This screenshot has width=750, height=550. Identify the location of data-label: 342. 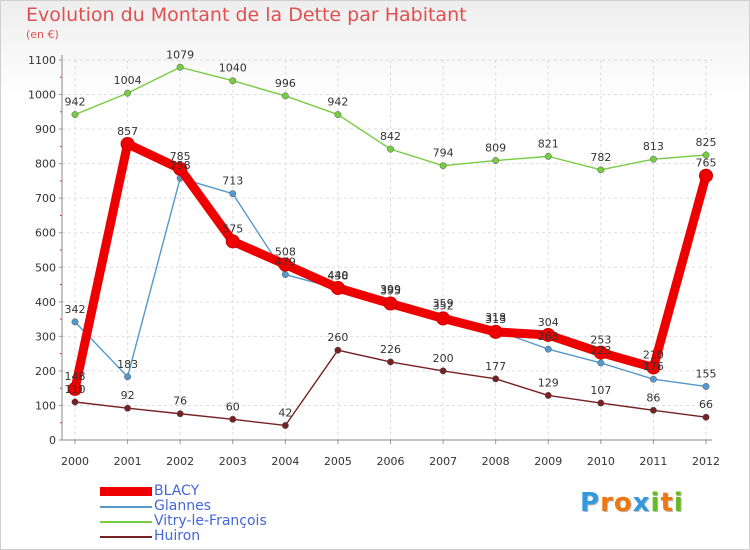
(75, 309).